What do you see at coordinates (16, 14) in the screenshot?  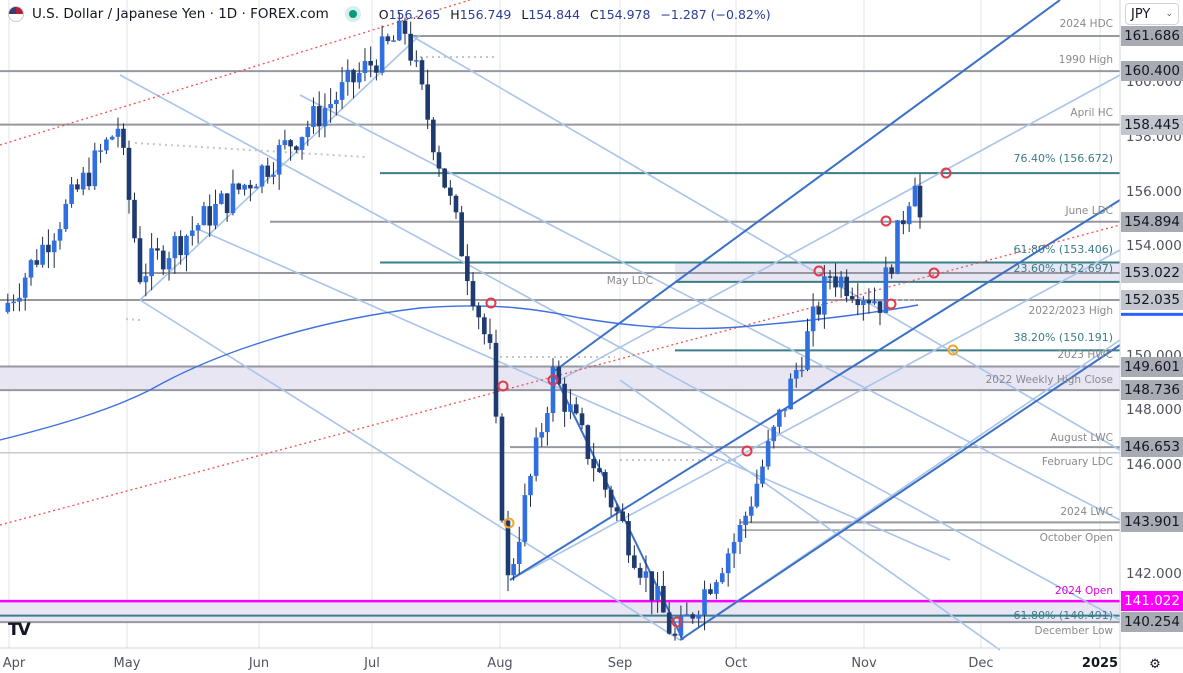 I see `us-flag-icon` at bounding box center [16, 14].